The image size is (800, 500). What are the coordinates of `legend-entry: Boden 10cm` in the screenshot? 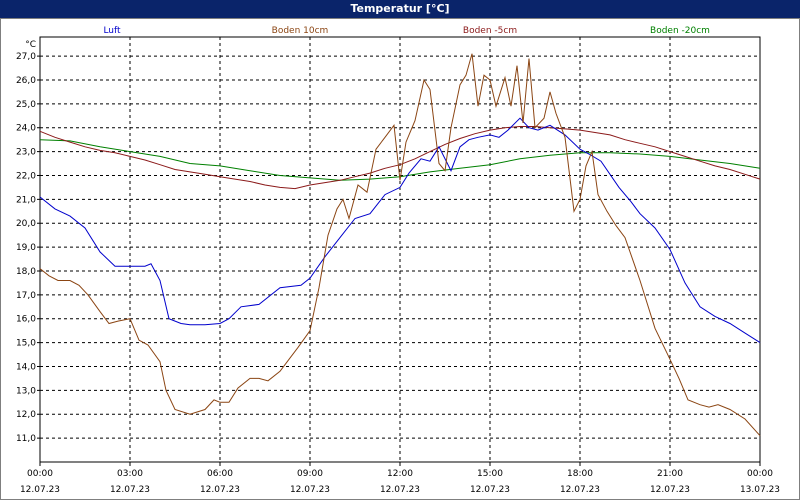 It's located at (300, 31).